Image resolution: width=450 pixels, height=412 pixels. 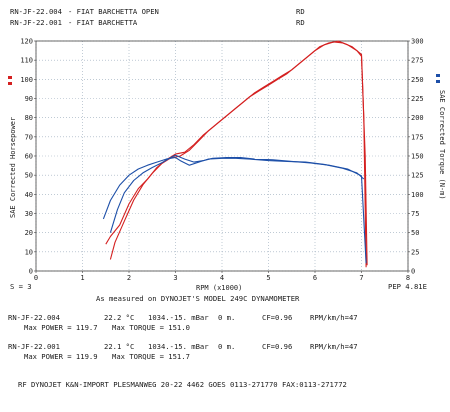 What do you see at coordinates (36, 22) in the screenshot?
I see `run2-id: RN-JF-22.001` at bounding box center [36, 22].